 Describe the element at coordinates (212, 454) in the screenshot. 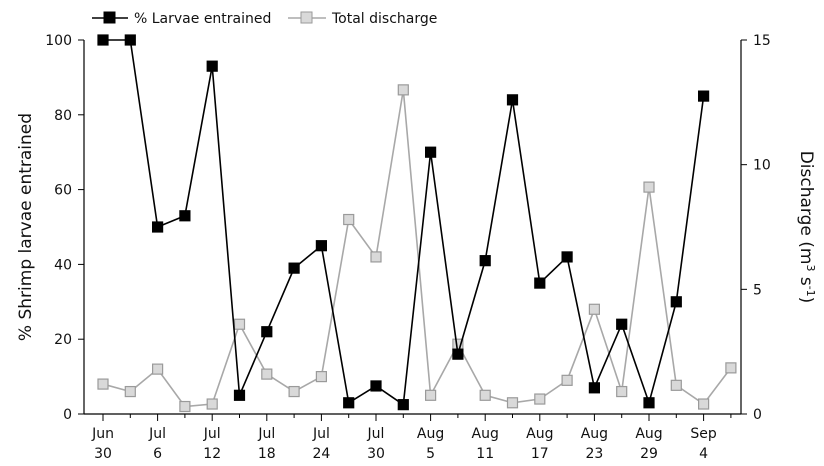

I see `x-tick-label-day: 12` at that location.